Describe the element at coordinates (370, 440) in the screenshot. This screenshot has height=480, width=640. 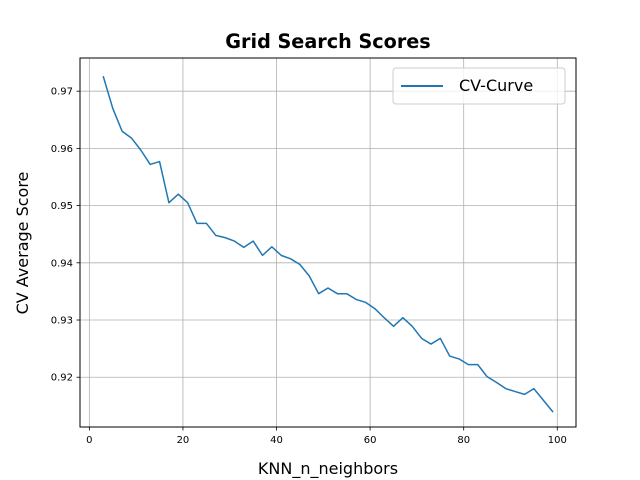
I see `x-tick-label: 60` at that location.